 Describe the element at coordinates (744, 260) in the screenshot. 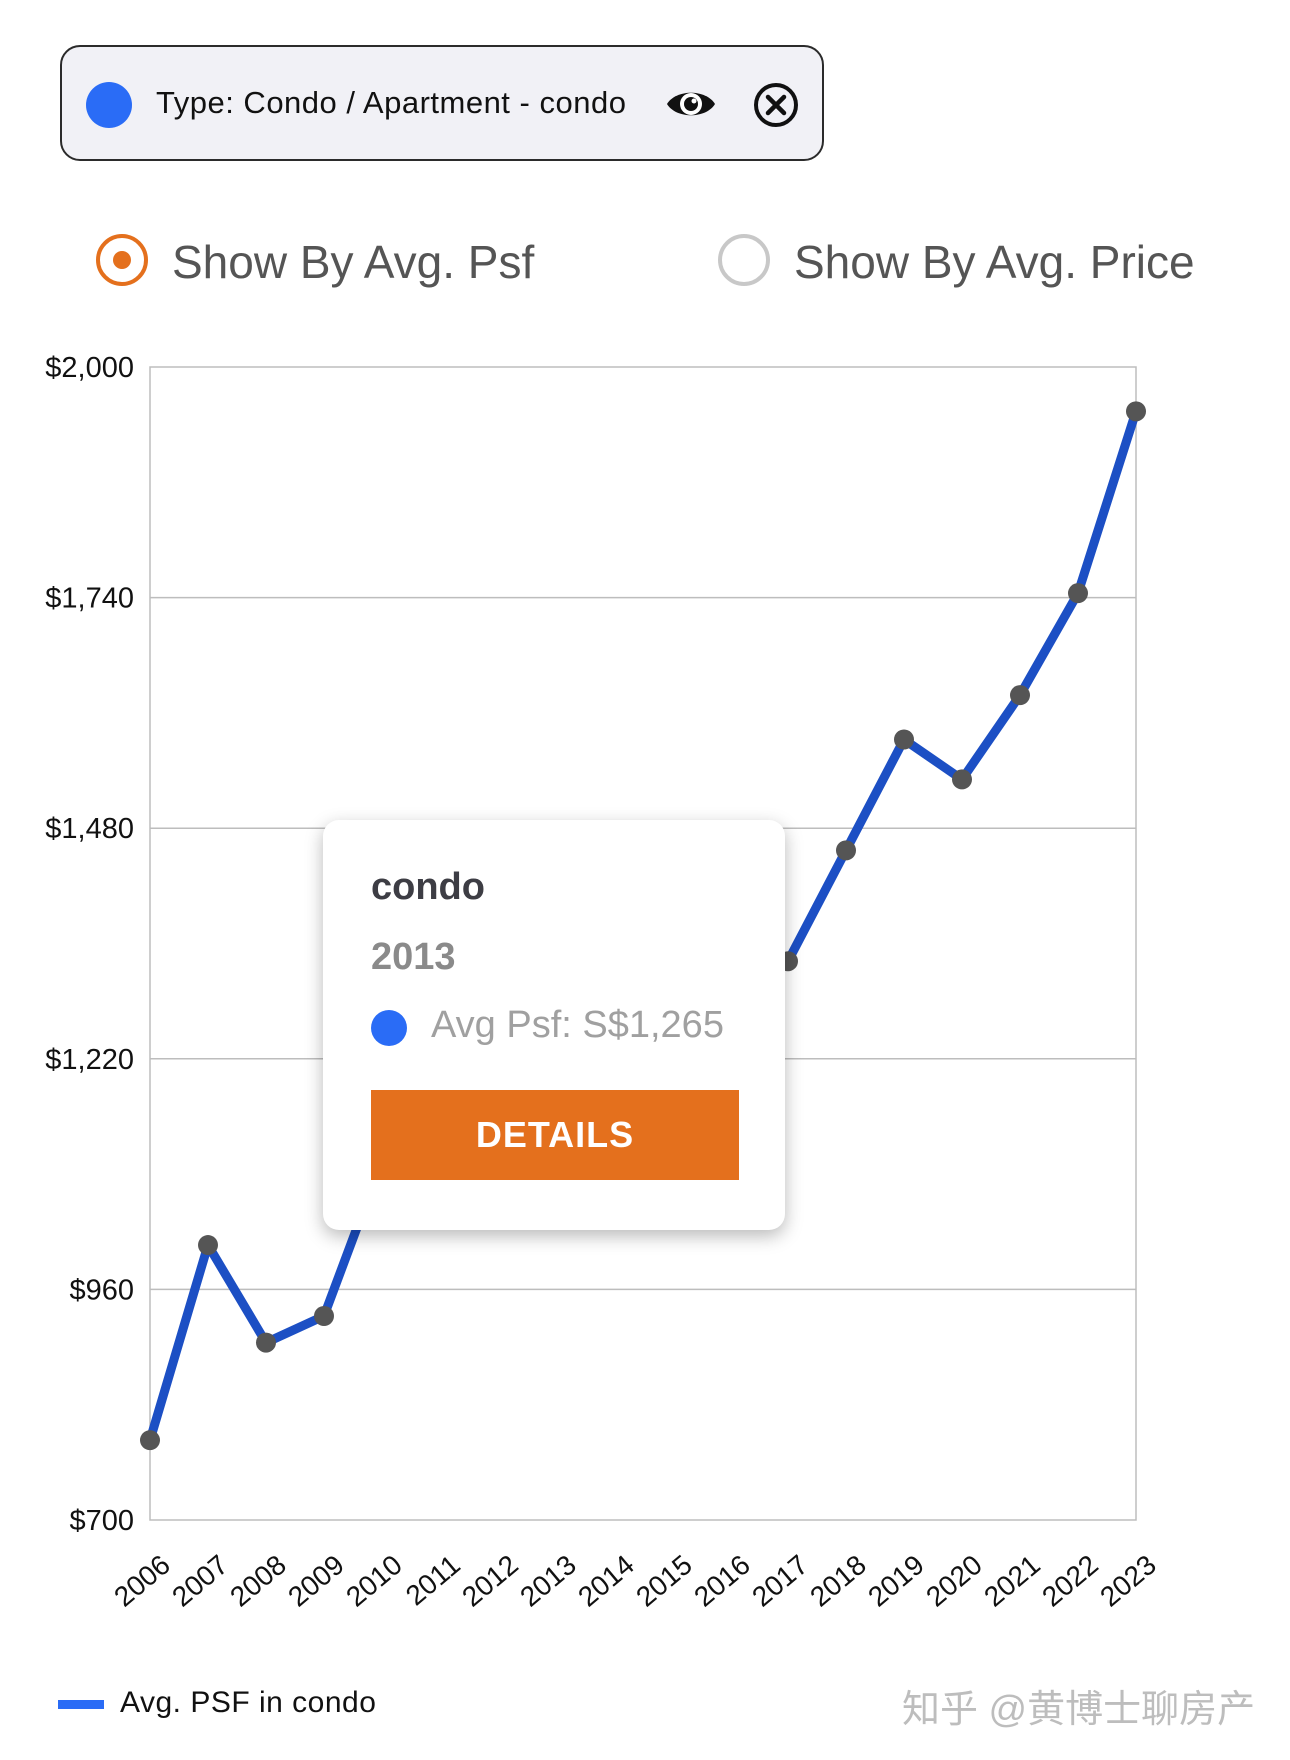

I see `radio-unselected-indicator` at that location.